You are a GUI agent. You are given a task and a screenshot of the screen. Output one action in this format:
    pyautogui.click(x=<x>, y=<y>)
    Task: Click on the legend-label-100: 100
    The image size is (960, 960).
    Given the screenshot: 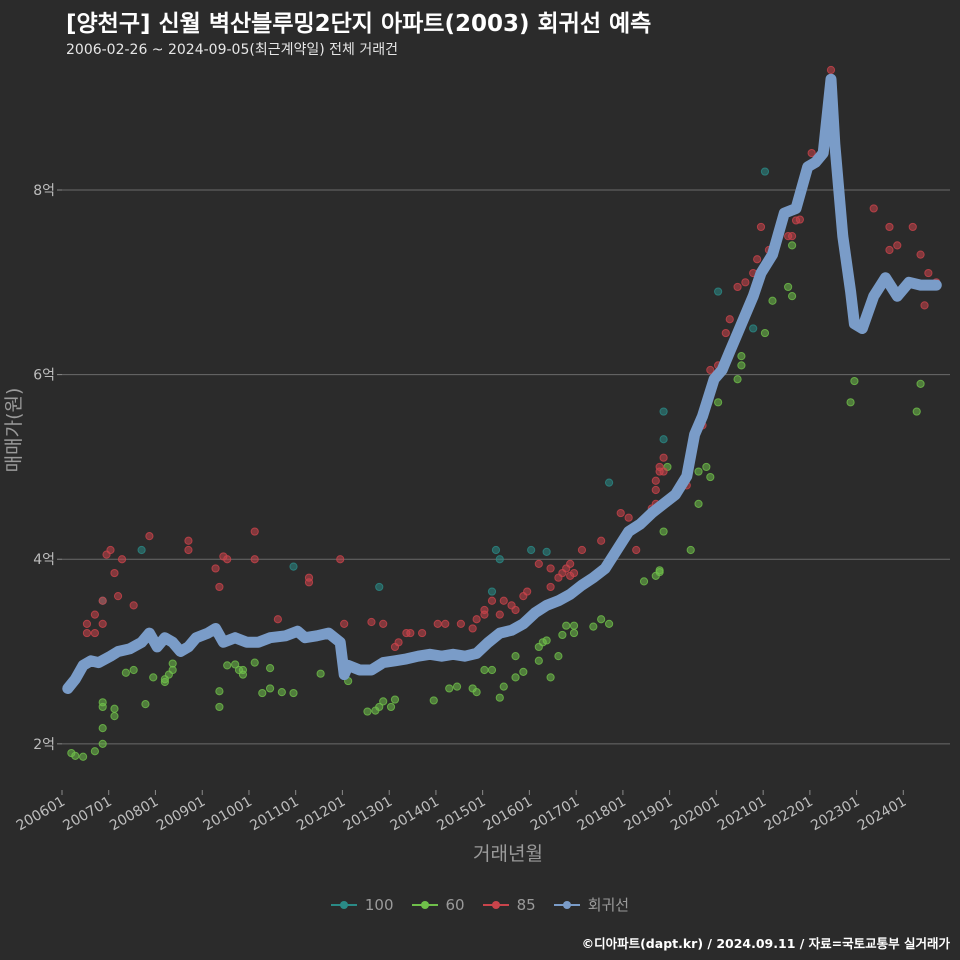 What is the action you would take?
    pyautogui.click(x=379, y=904)
    